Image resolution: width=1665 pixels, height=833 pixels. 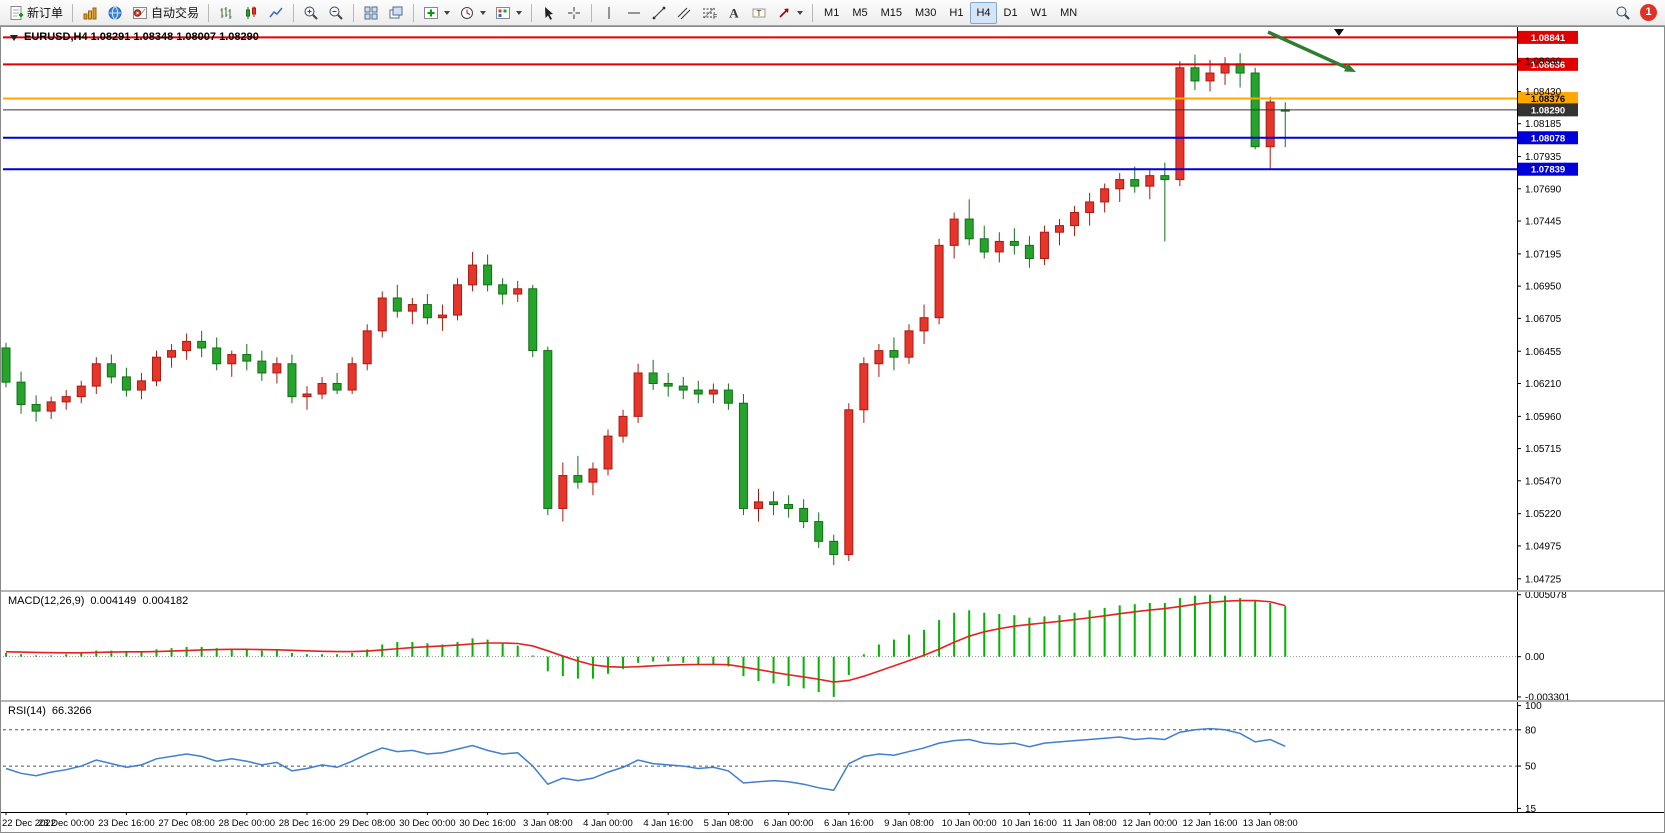 I want to click on timeframe-button-w1: W1, so click(x=1039, y=13).